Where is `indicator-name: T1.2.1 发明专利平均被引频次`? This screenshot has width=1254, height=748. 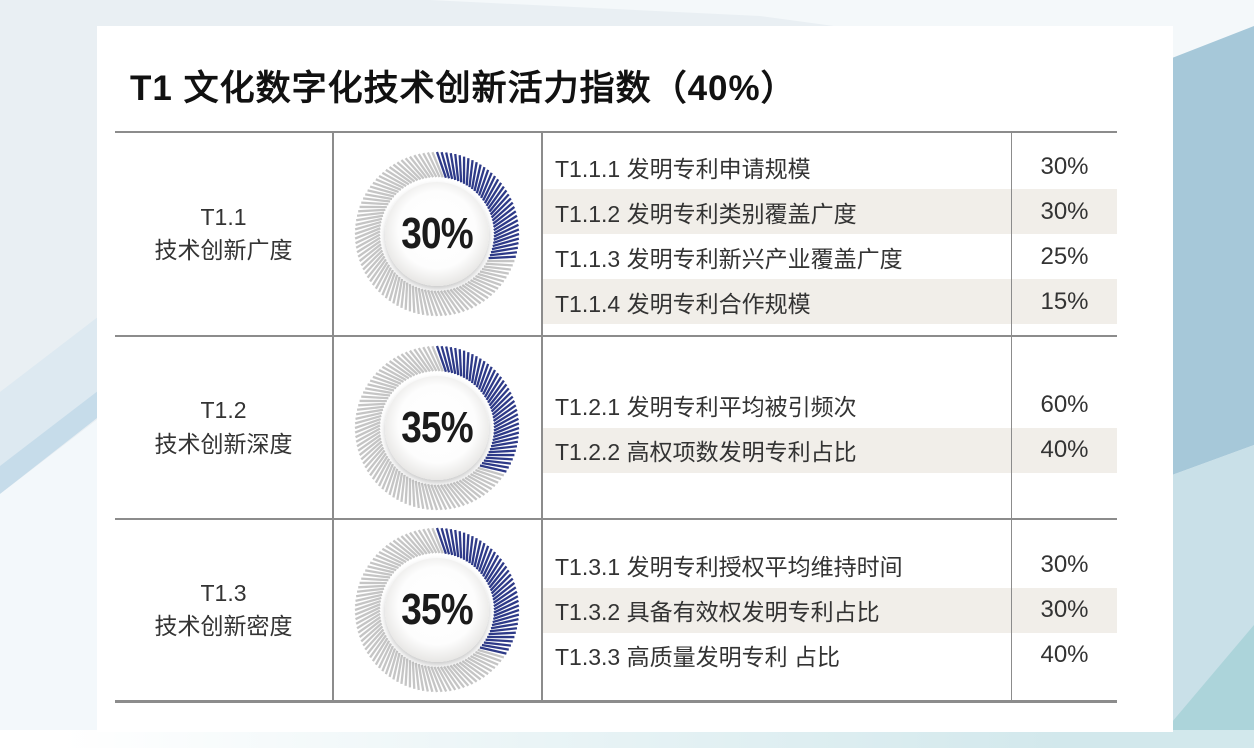
indicator-name: T1.2.1 发明专利平均被引频次 is located at coordinates (706, 407).